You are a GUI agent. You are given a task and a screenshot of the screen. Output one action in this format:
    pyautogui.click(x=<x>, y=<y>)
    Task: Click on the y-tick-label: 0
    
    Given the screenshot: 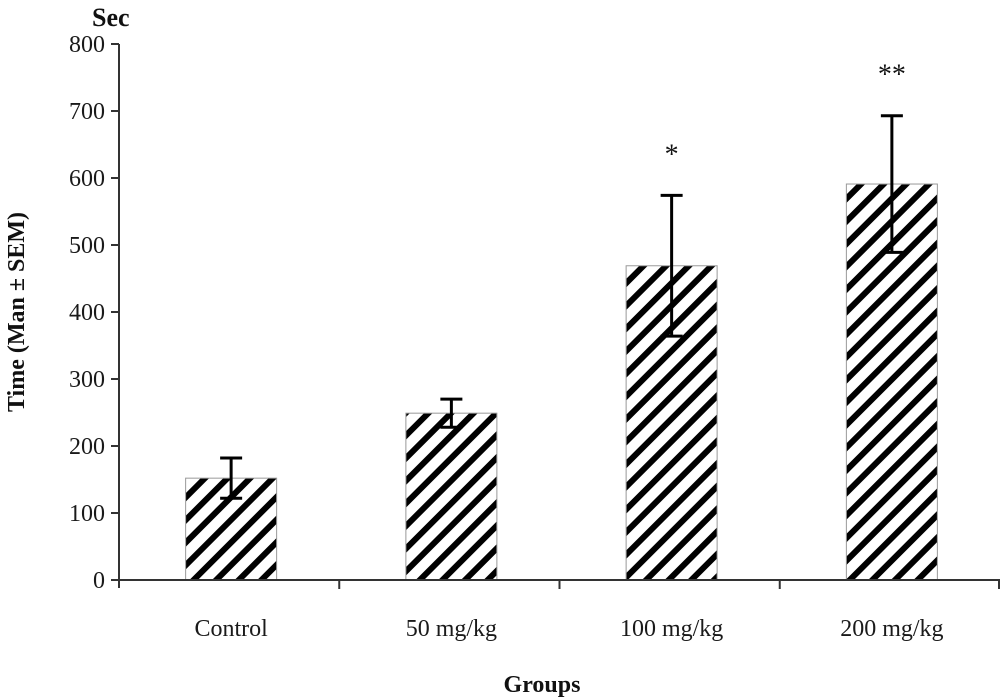 What is the action you would take?
    pyautogui.click(x=99, y=581)
    